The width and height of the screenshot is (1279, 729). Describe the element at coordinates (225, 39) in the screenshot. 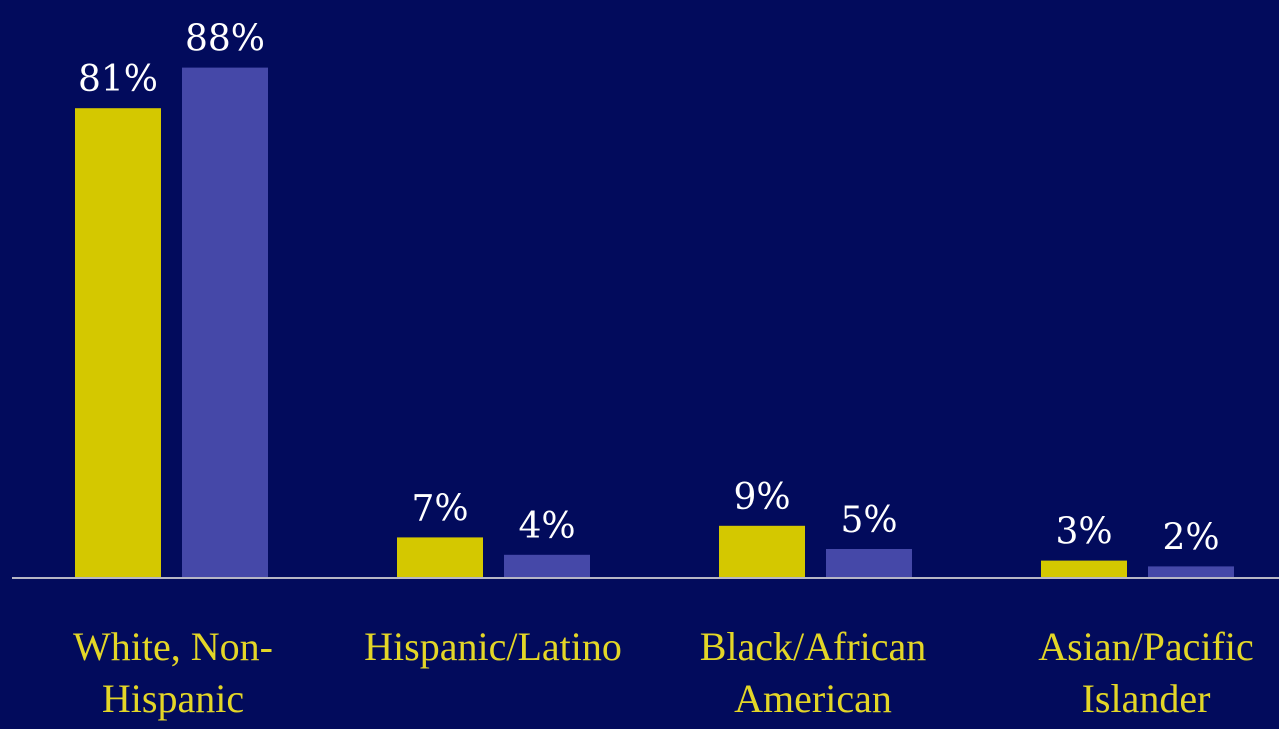

I see `value-label-0-series-1: 88%` at that location.